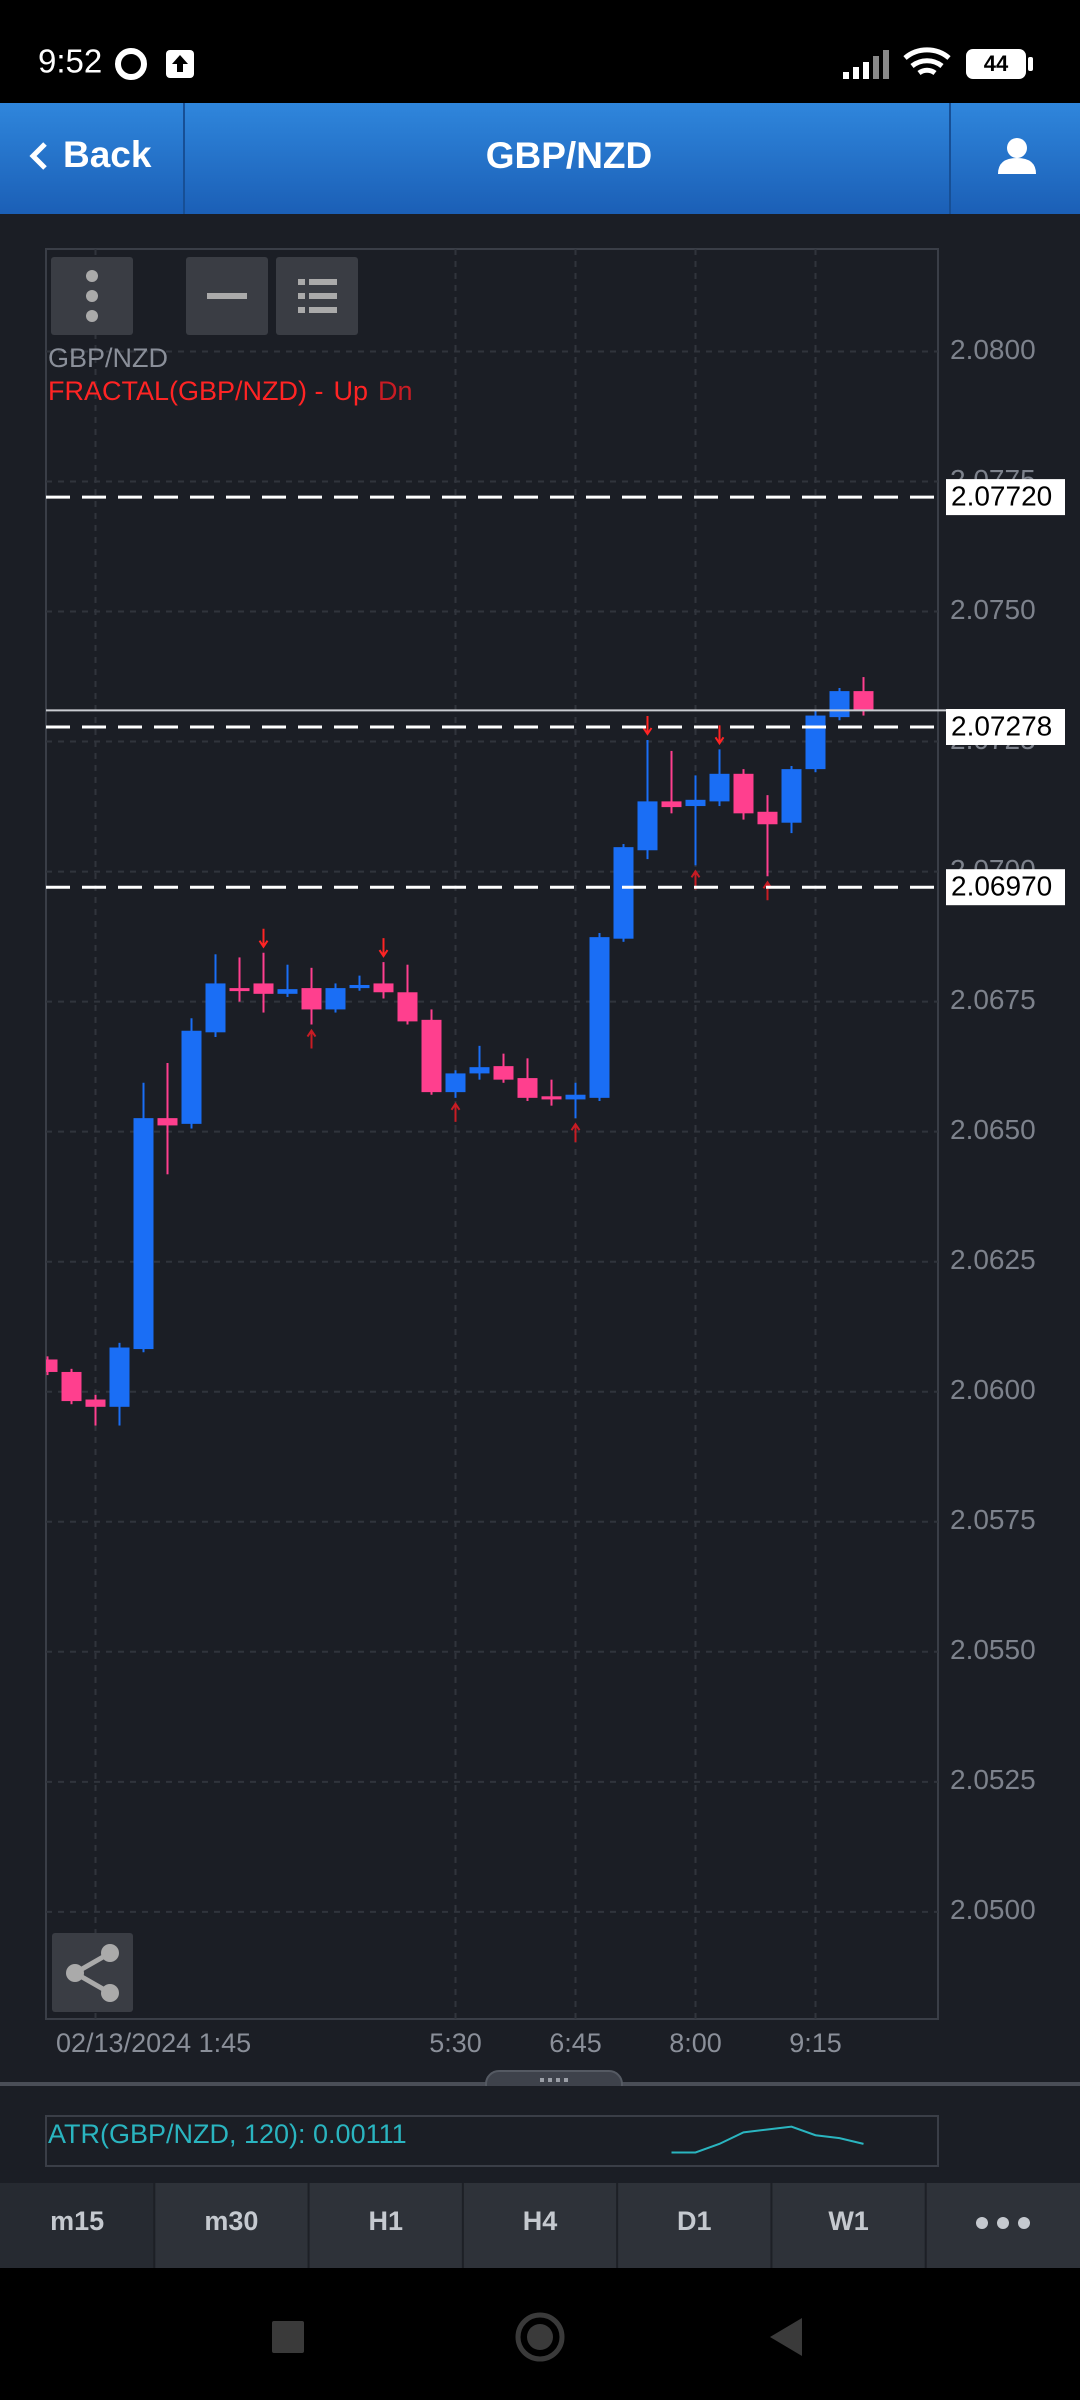 Image resolution: width=1080 pixels, height=2400 pixels. Describe the element at coordinates (993, 999) in the screenshot. I see `y-tick-label: 2.0675` at that location.